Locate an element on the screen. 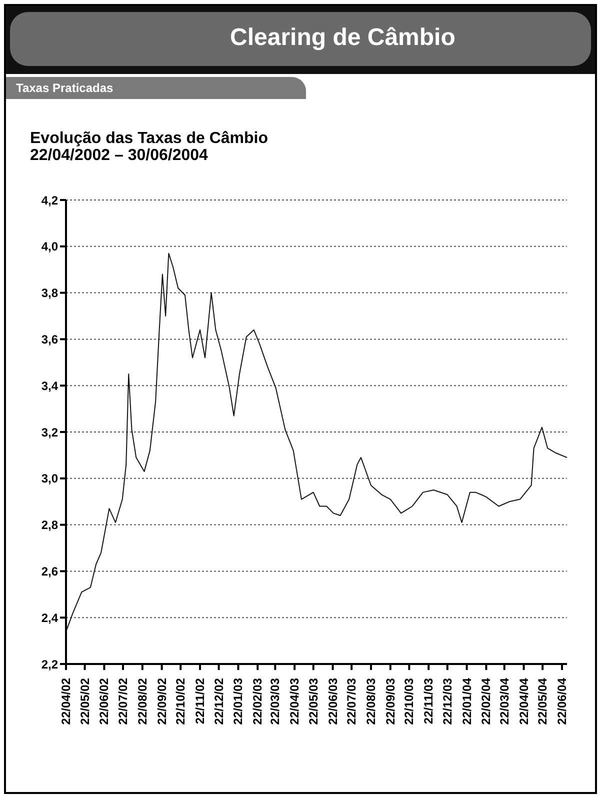 Image resolution: width=601 pixels, height=798 pixels. text: Clearing de Câmbio is located at coordinates (343, 38).